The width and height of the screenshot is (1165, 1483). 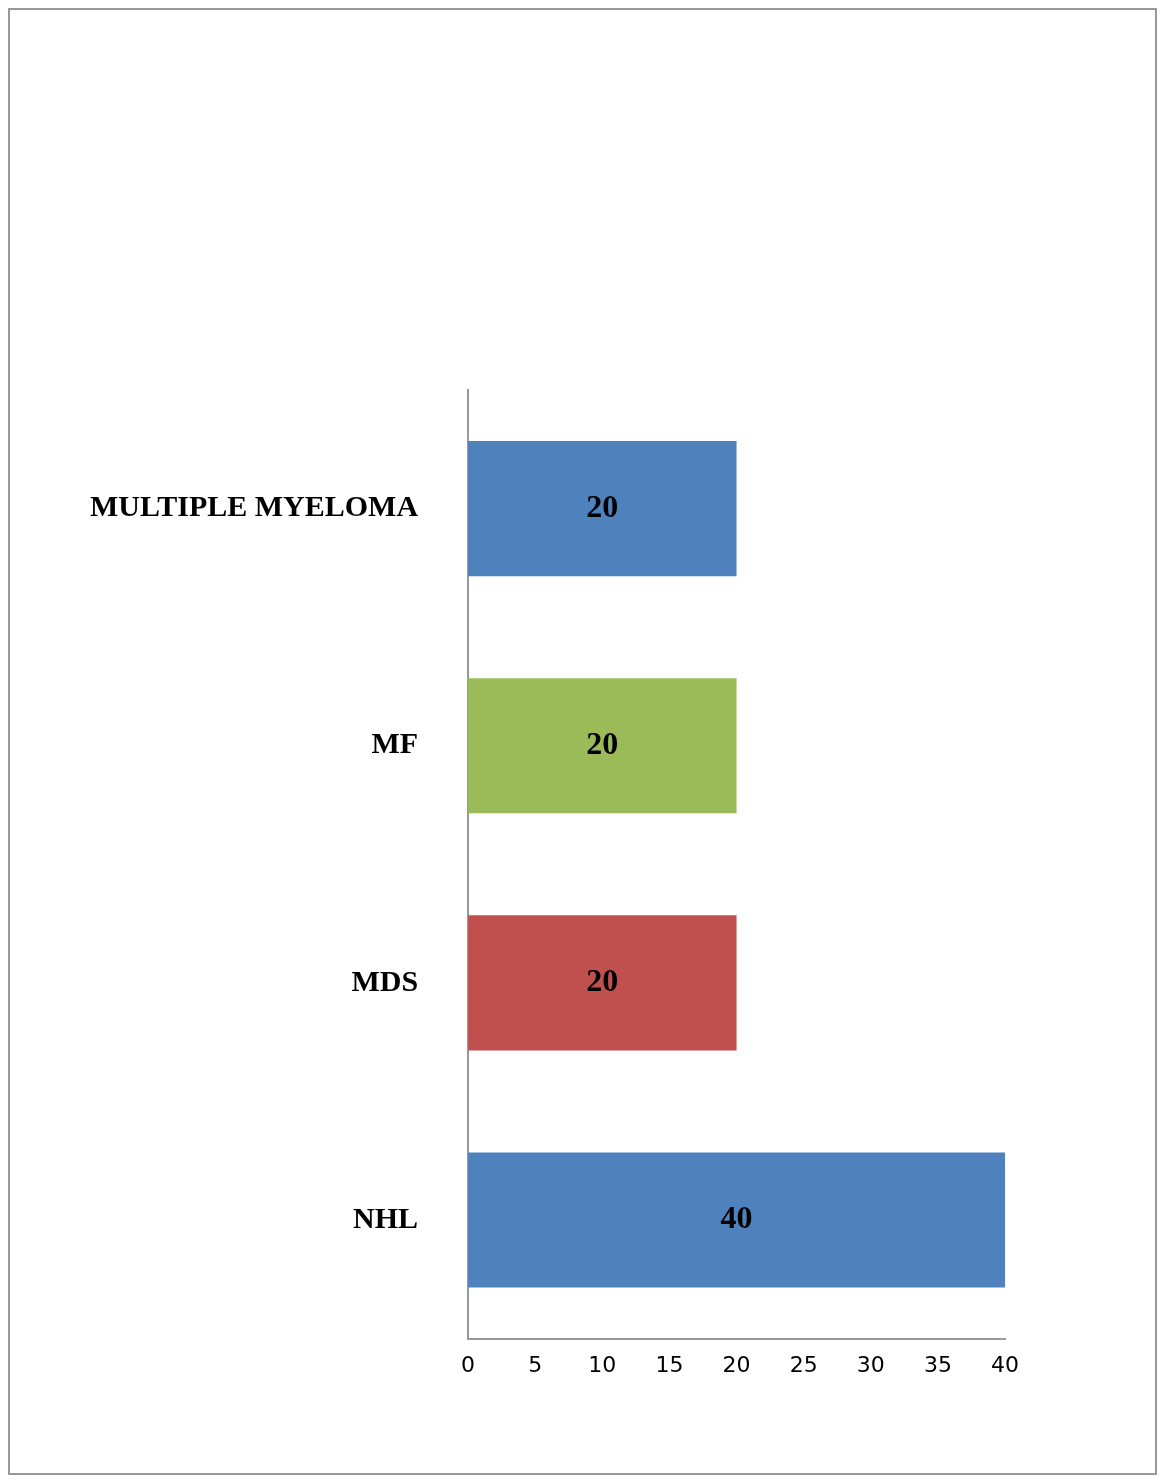 I want to click on y-tick-label: MF, so click(x=395, y=743).